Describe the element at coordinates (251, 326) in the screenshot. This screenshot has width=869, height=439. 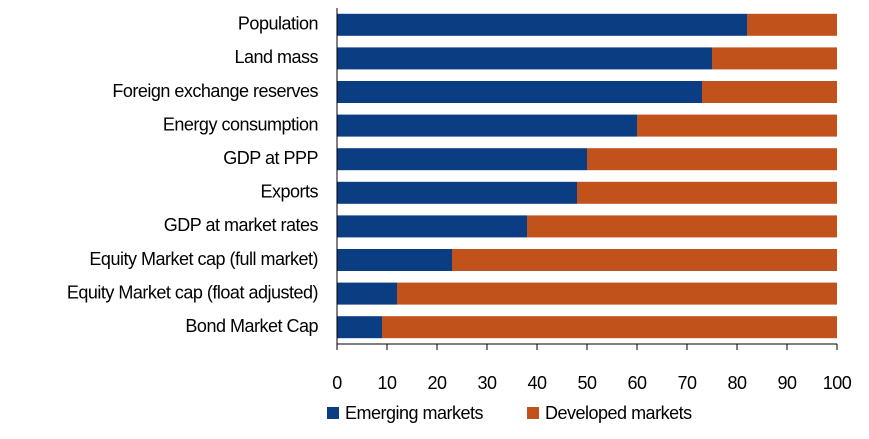
I see `y-tick-label: Bond Market Cap` at that location.